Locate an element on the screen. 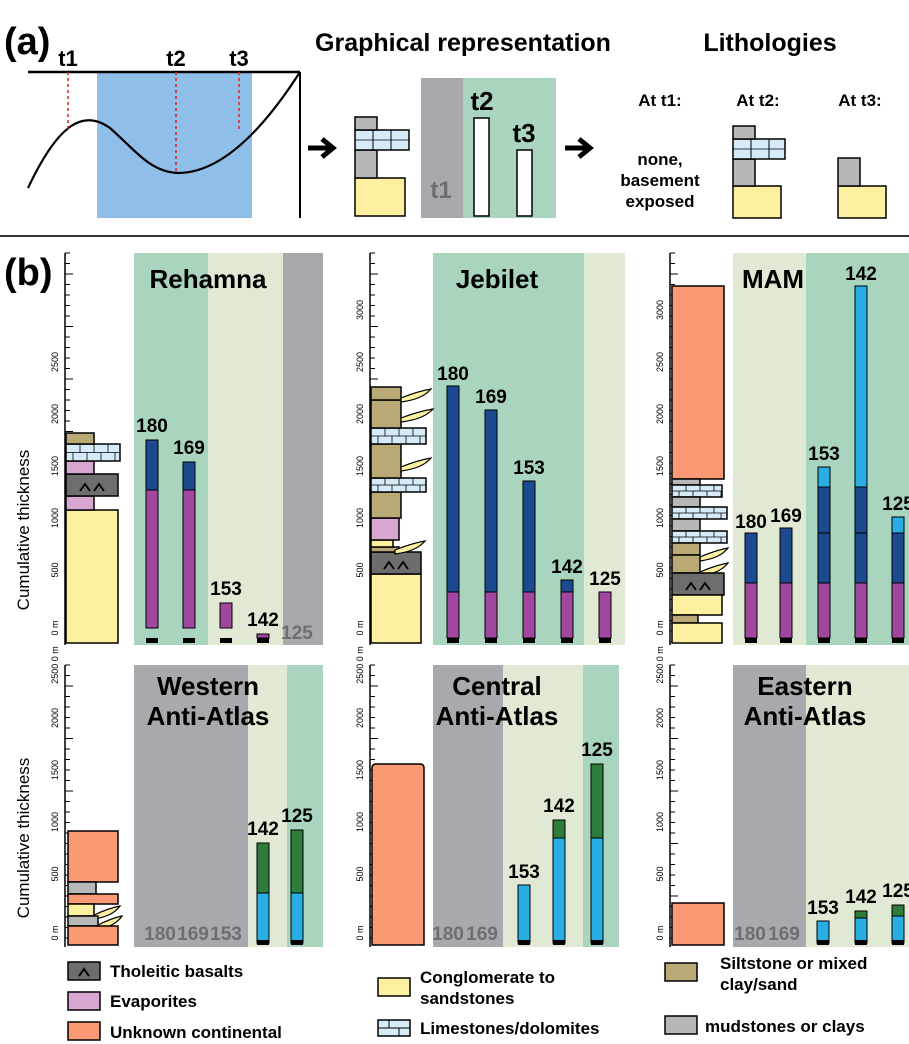 The width and height of the screenshot is (909, 1044). legend-label-continental: Unknown continental is located at coordinates (196, 1032).